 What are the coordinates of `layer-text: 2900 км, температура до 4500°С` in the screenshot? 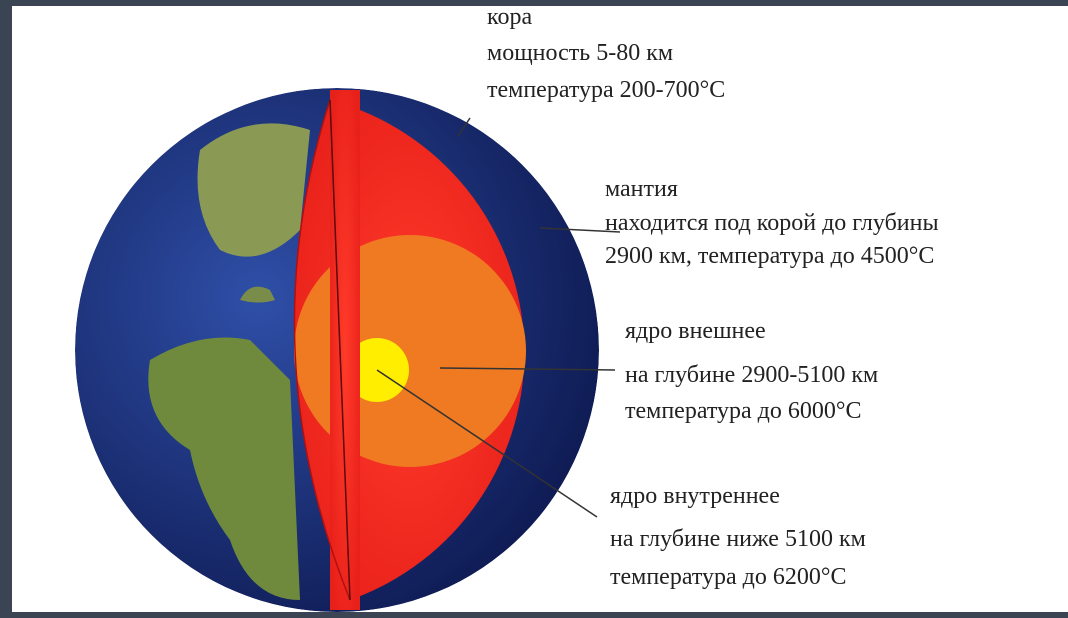 It's located at (769, 256).